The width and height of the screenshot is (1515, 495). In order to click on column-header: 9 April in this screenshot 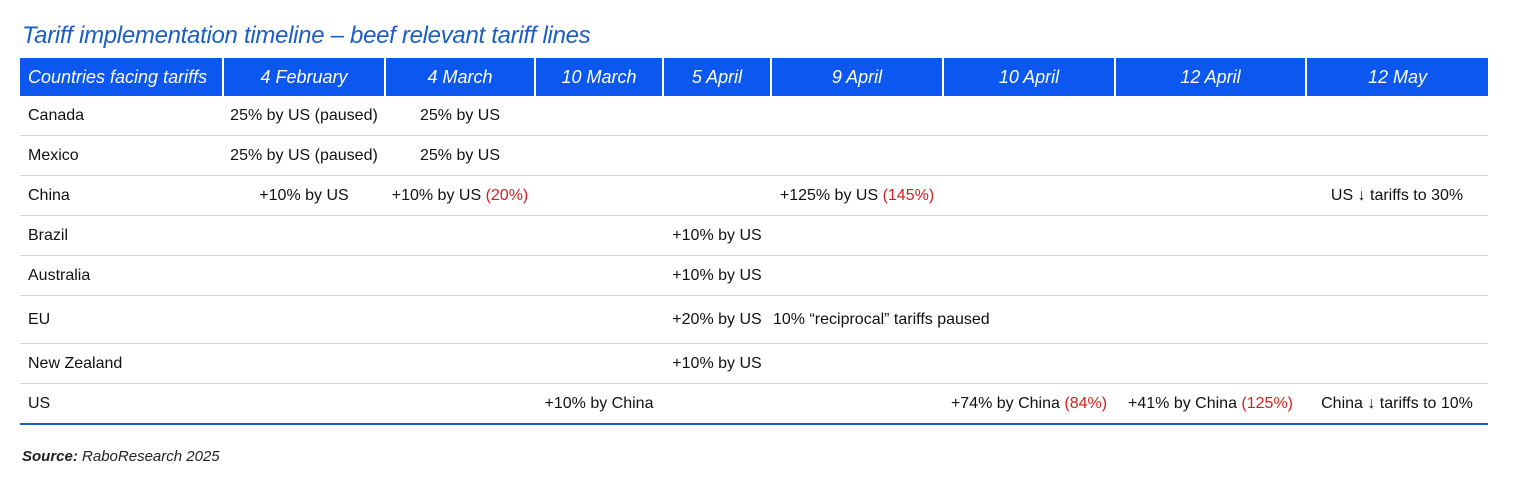, I will do `click(857, 77)`.